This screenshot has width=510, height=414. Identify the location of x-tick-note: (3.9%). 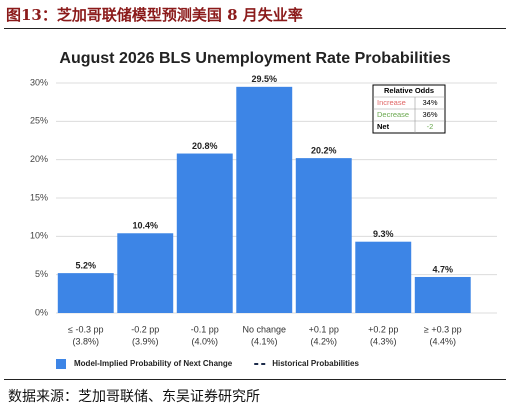
(145, 341).